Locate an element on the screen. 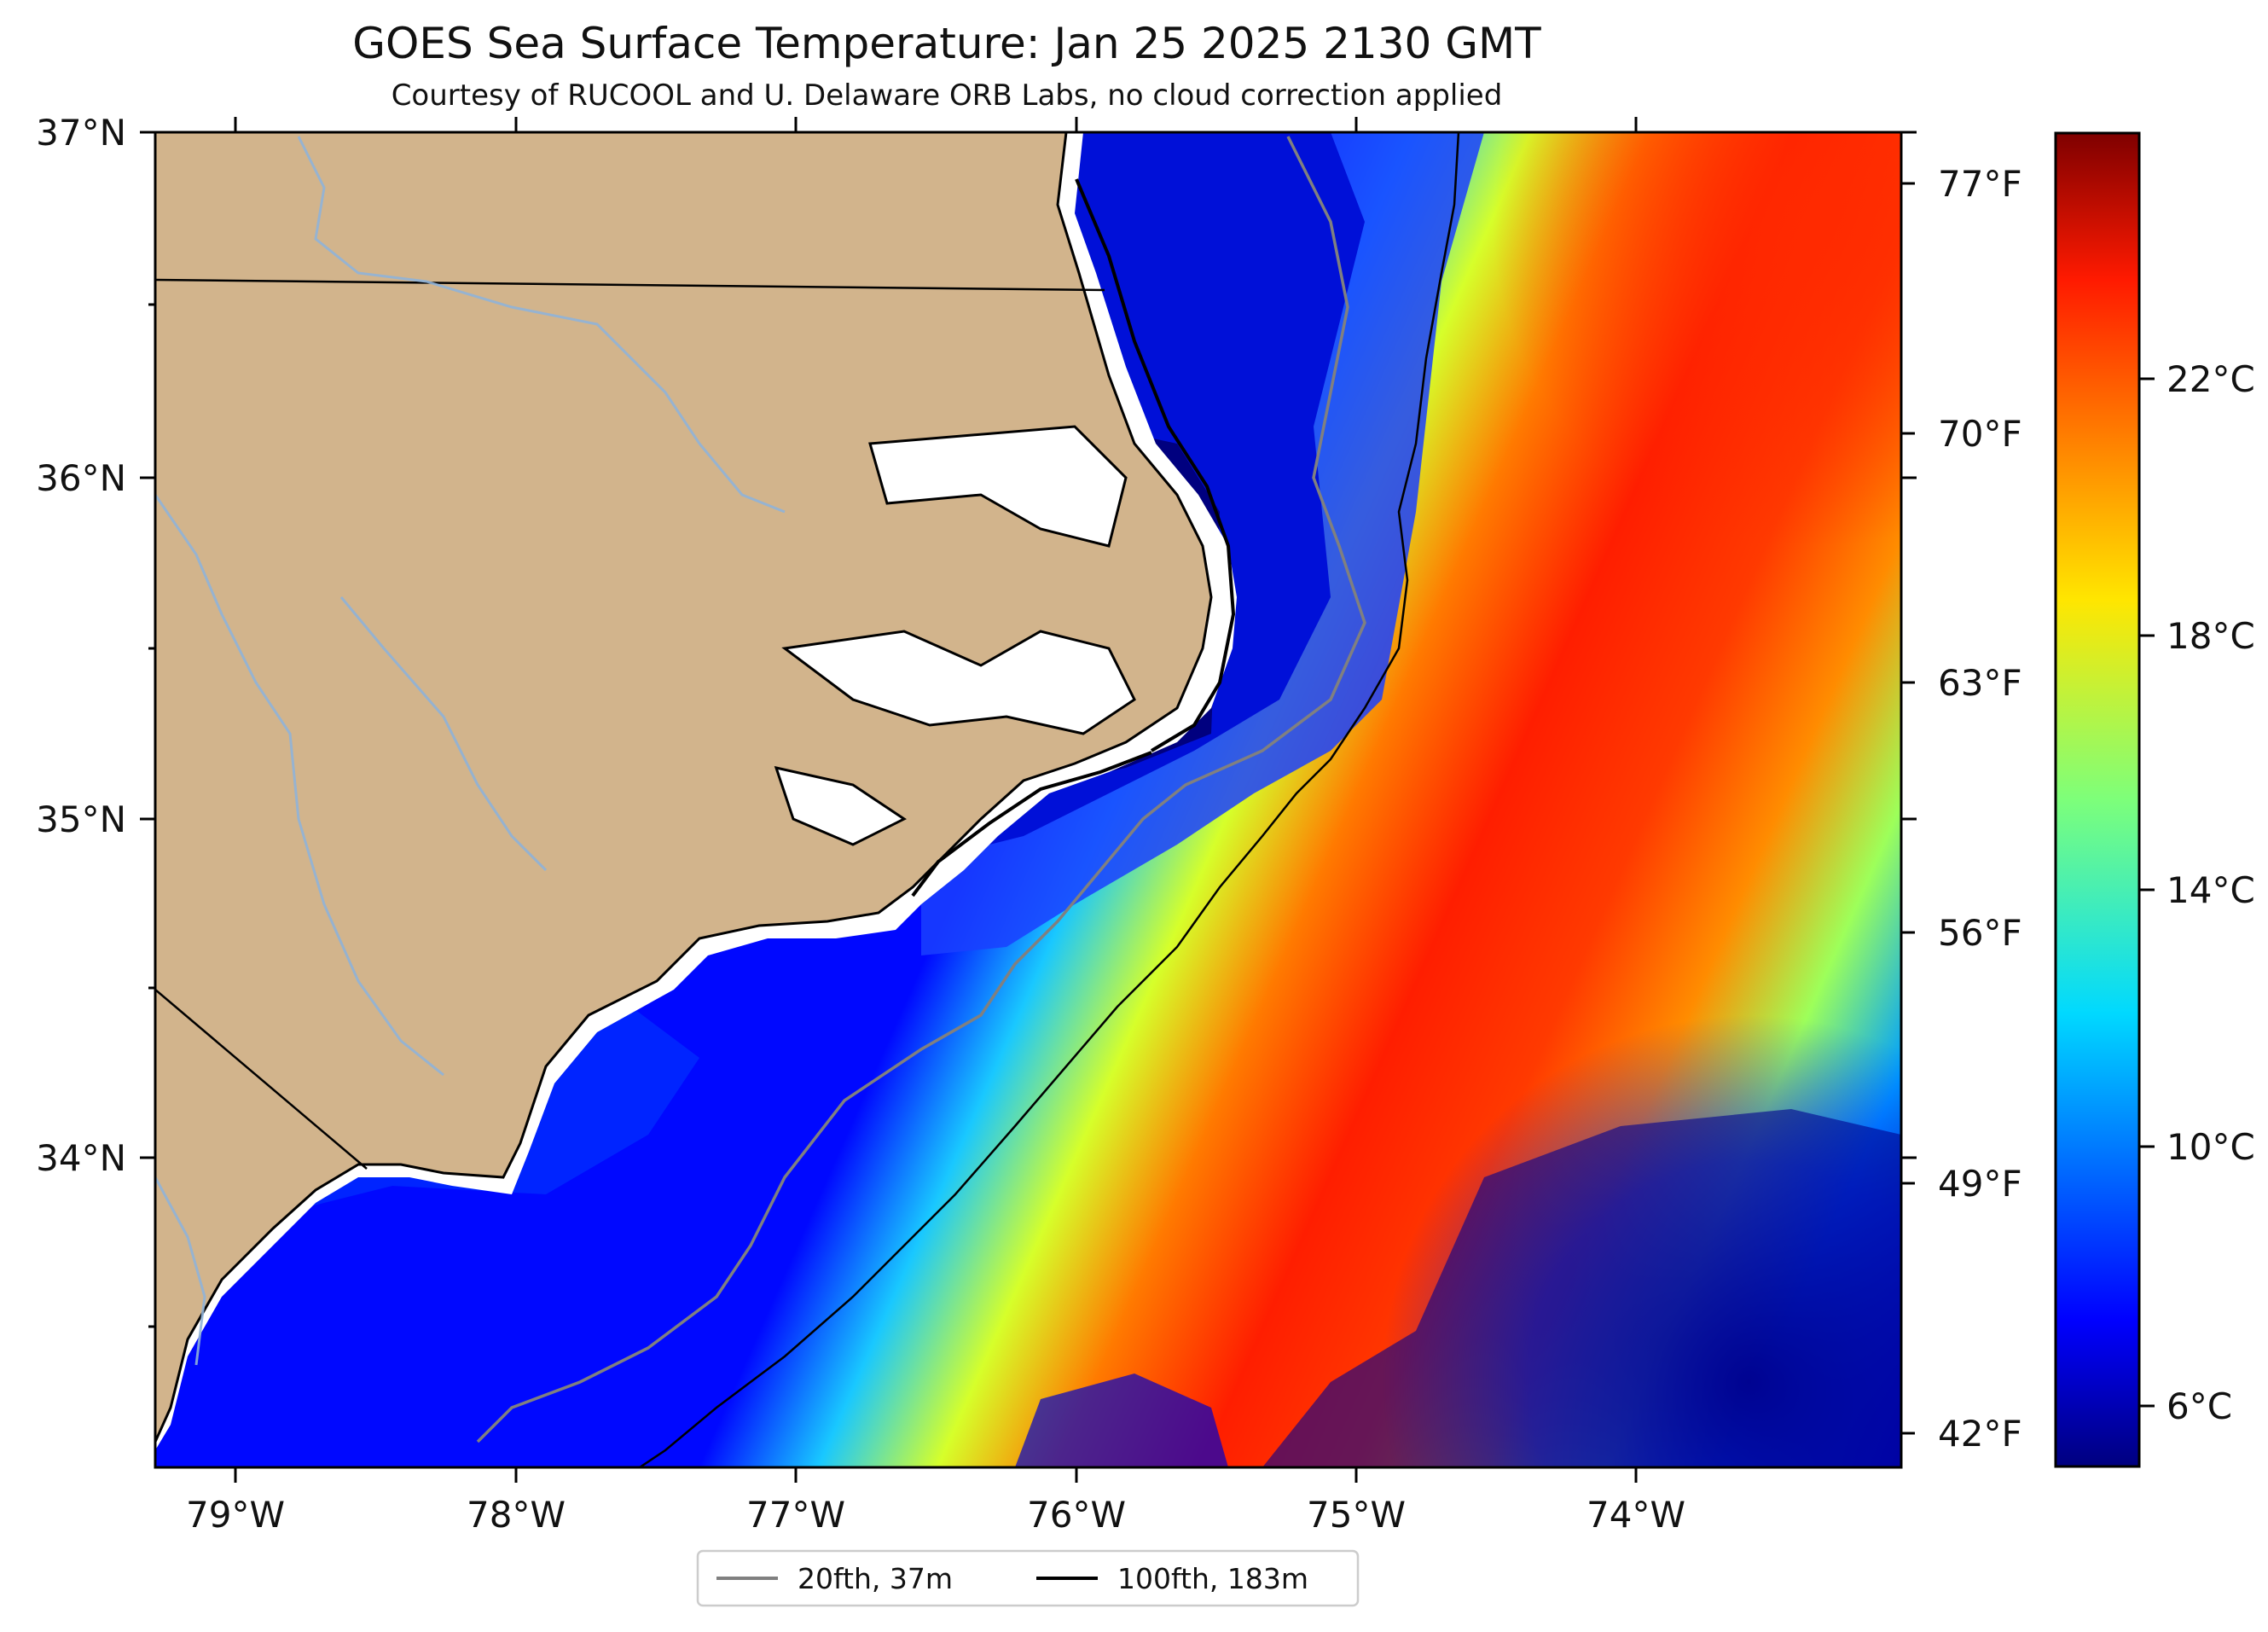 The width and height of the screenshot is (2268, 1632). colorbar-tick-22c: 22°C is located at coordinates (2210, 379).